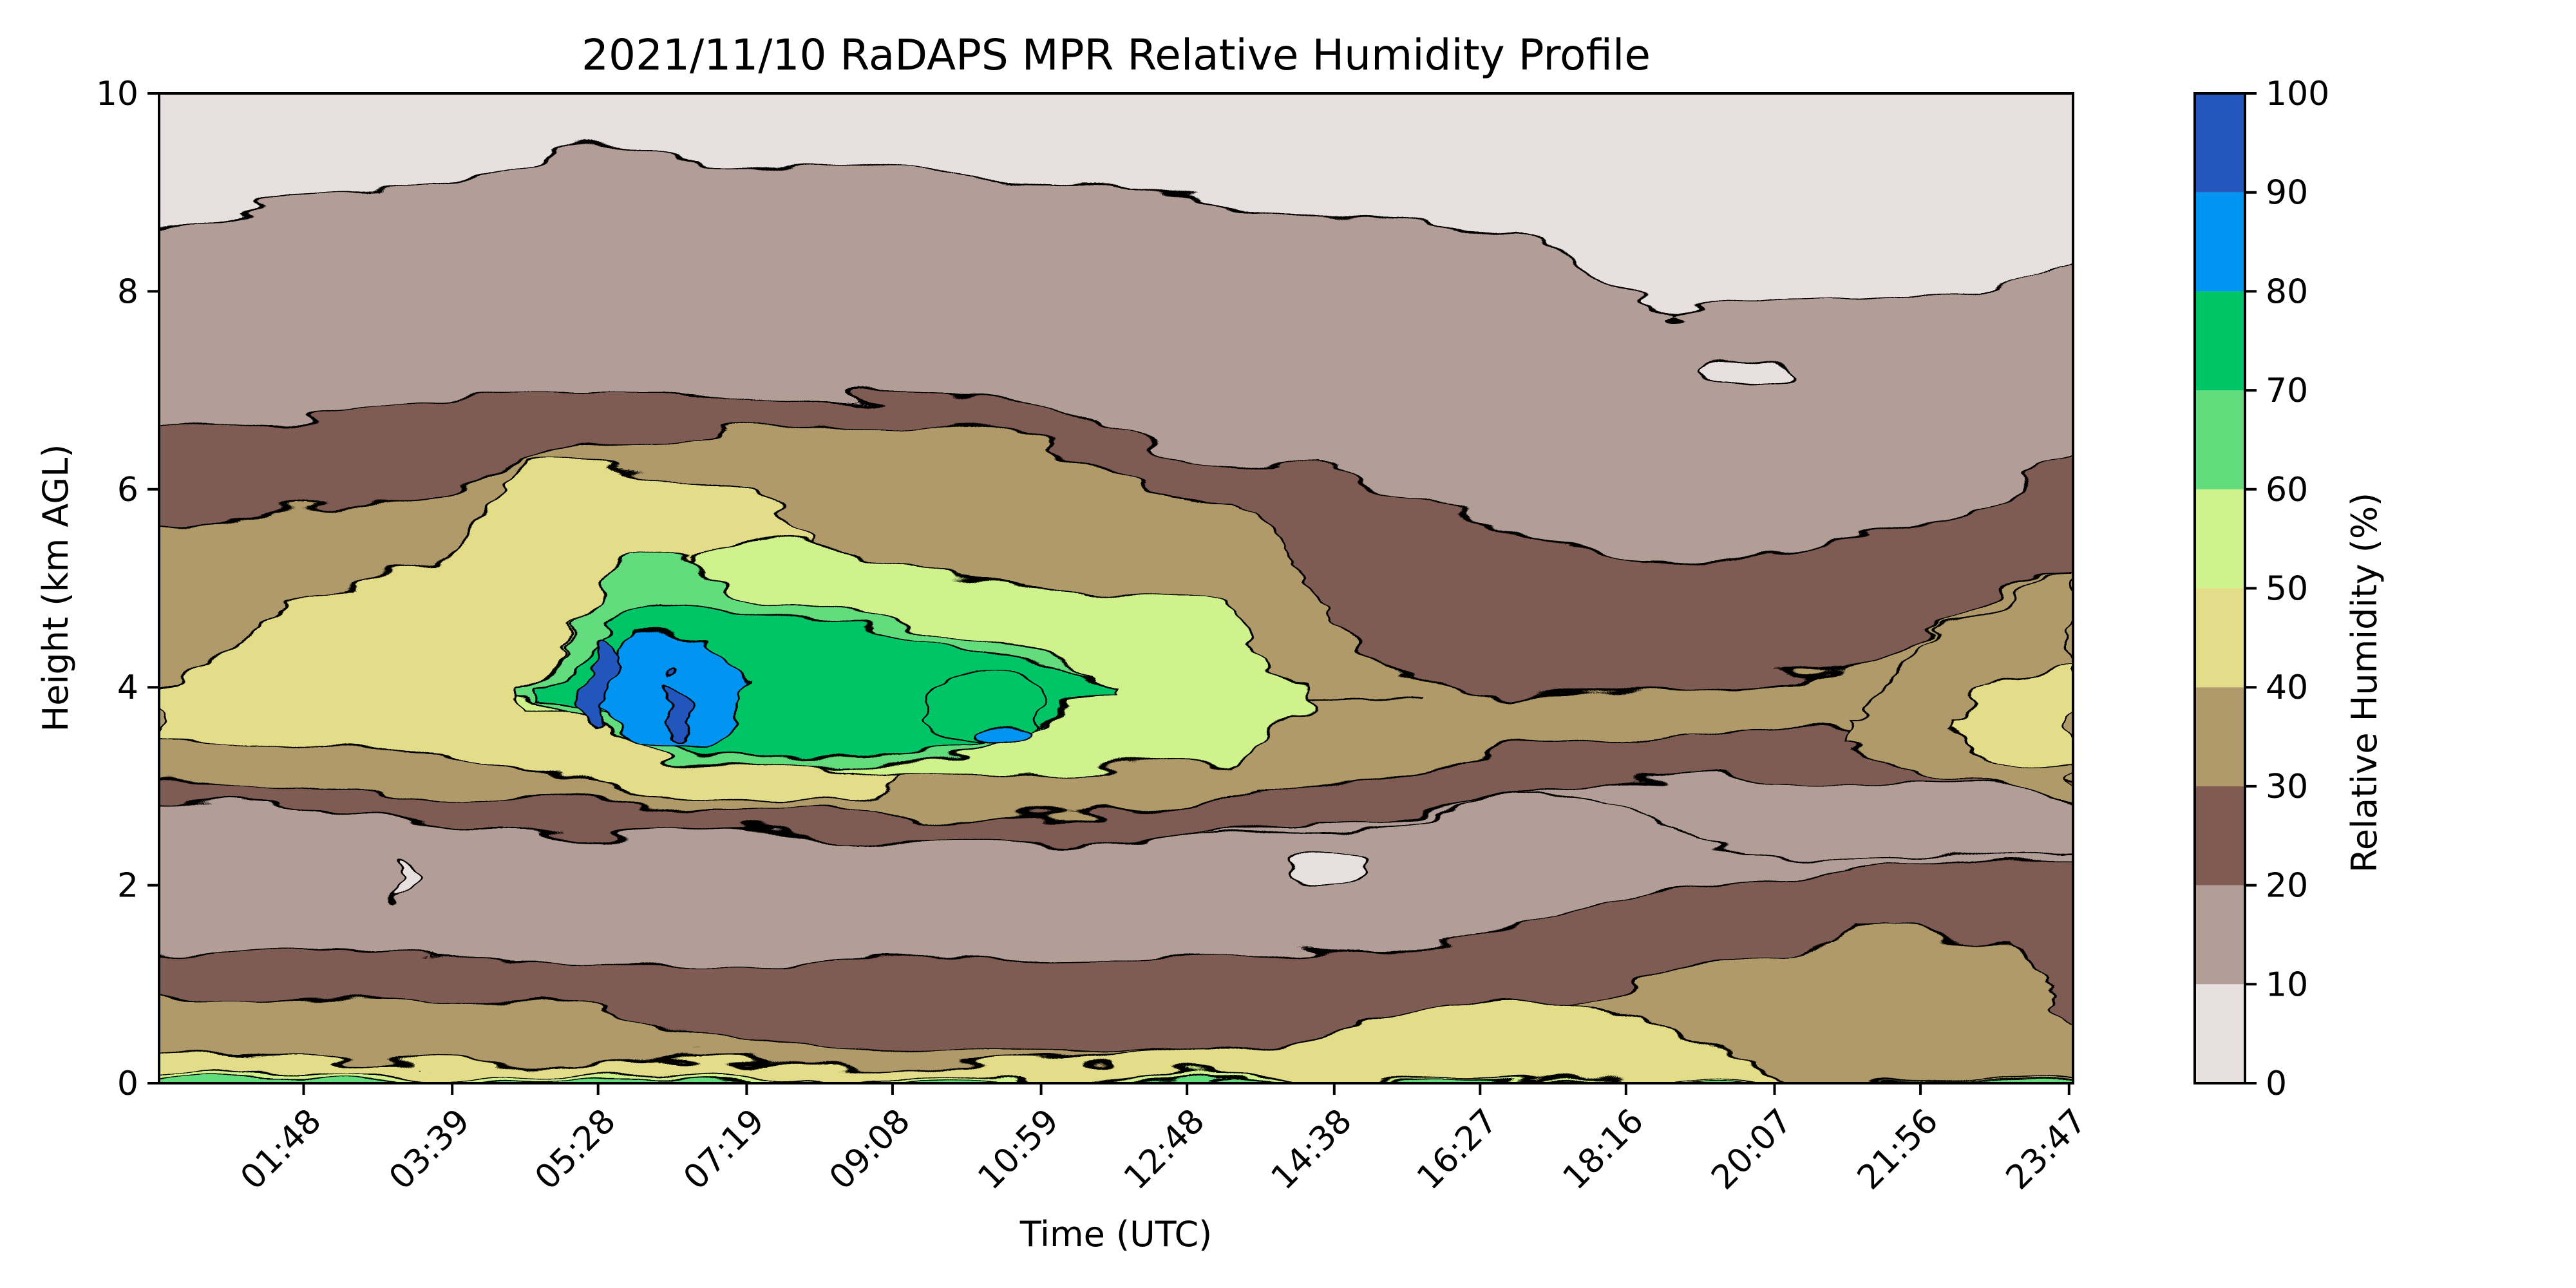 This screenshot has width=2576, height=1288. Describe the element at coordinates (2287, 787) in the screenshot. I see `colorbar-tick-label: 30` at that location.